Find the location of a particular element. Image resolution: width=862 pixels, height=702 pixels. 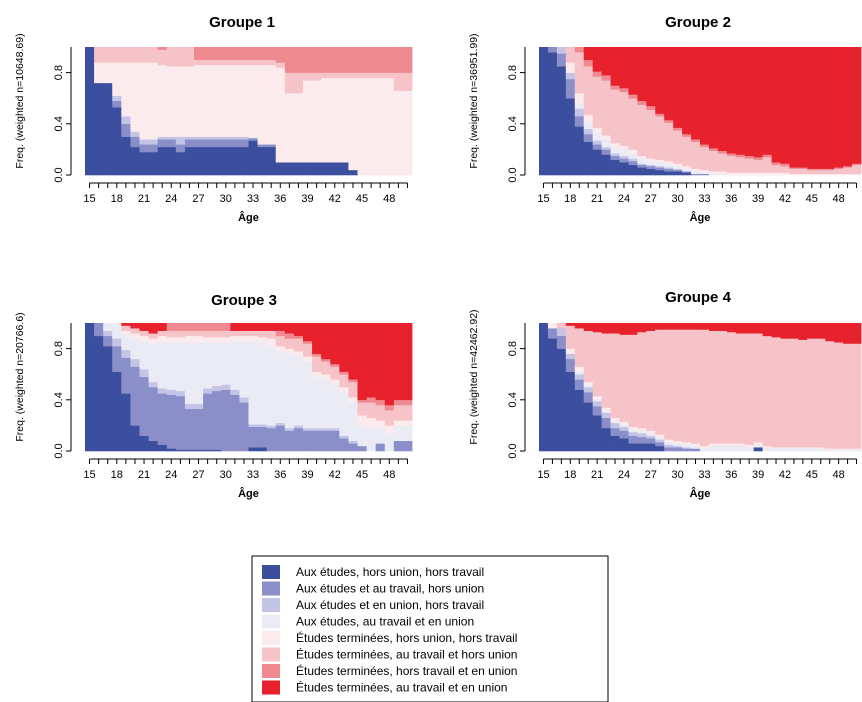

y-tick-label: 0.8 is located at coordinates (513, 348).